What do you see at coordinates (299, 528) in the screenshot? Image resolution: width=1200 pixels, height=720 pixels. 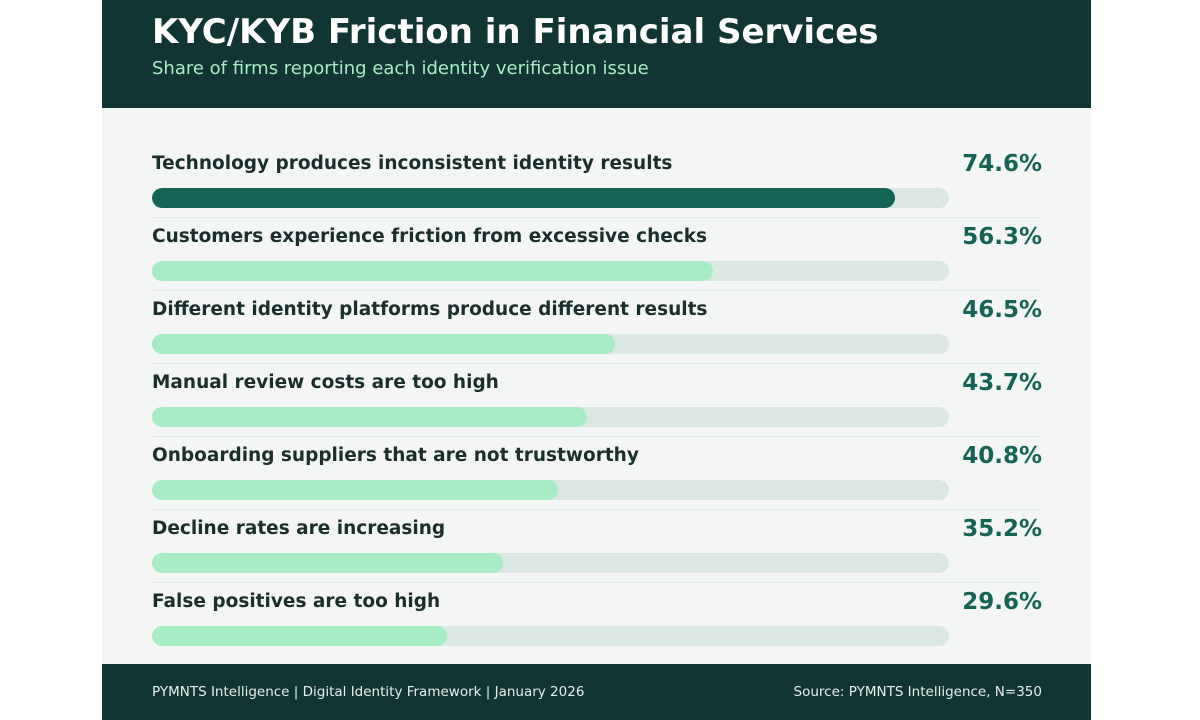 I see `bar-label: Decline rates are increasing` at bounding box center [299, 528].